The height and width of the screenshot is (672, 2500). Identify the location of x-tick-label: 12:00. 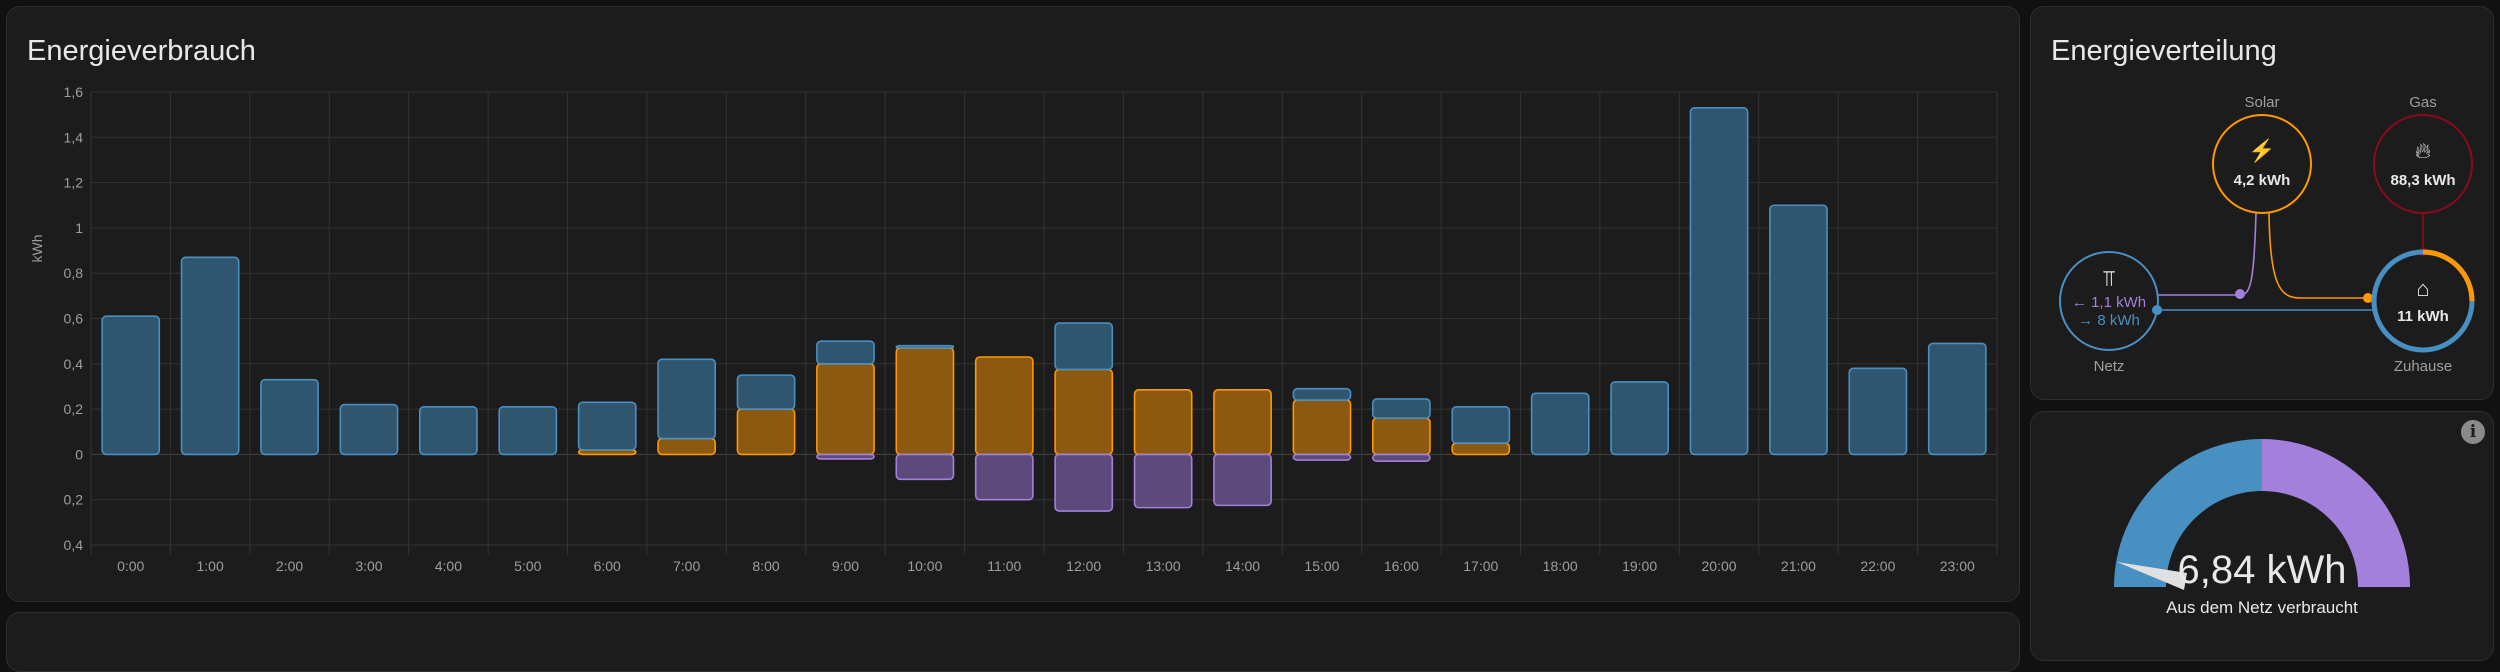
(1083, 566).